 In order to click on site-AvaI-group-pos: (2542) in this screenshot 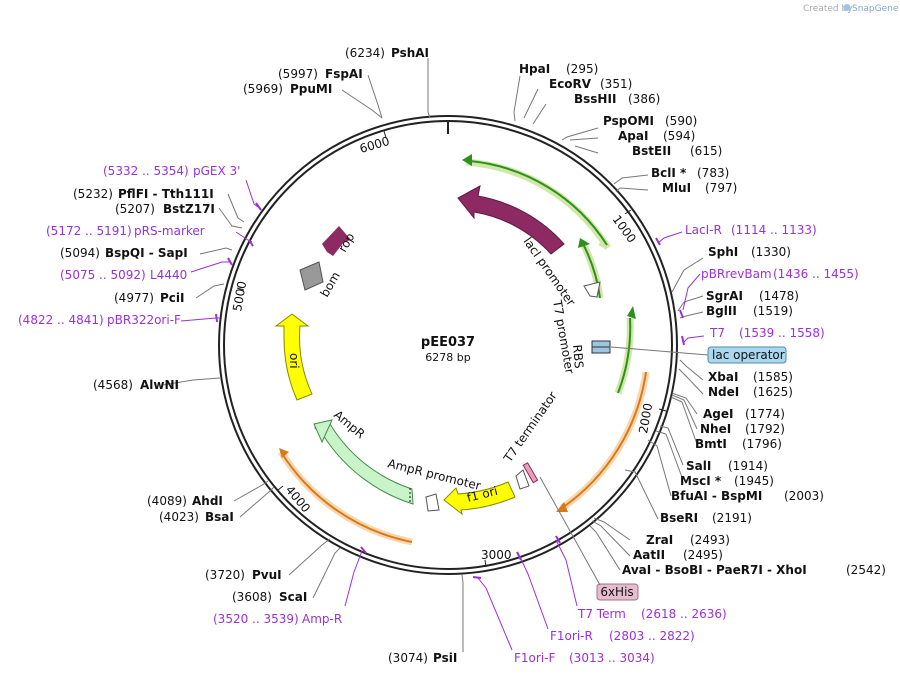, I will do `click(866, 570)`.